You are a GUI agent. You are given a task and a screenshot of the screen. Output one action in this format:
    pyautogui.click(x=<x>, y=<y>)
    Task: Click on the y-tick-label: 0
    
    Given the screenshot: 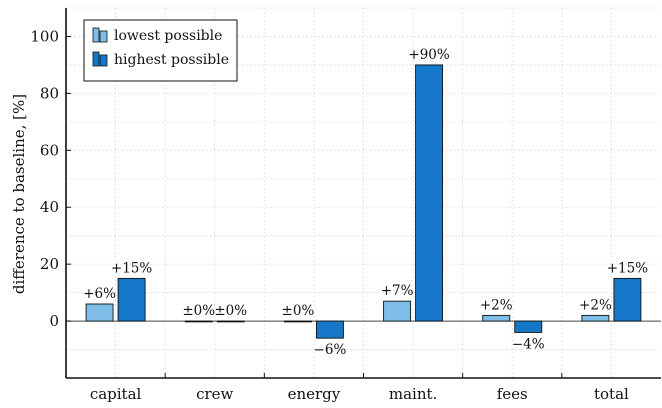 What is the action you would take?
    pyautogui.click(x=54, y=321)
    